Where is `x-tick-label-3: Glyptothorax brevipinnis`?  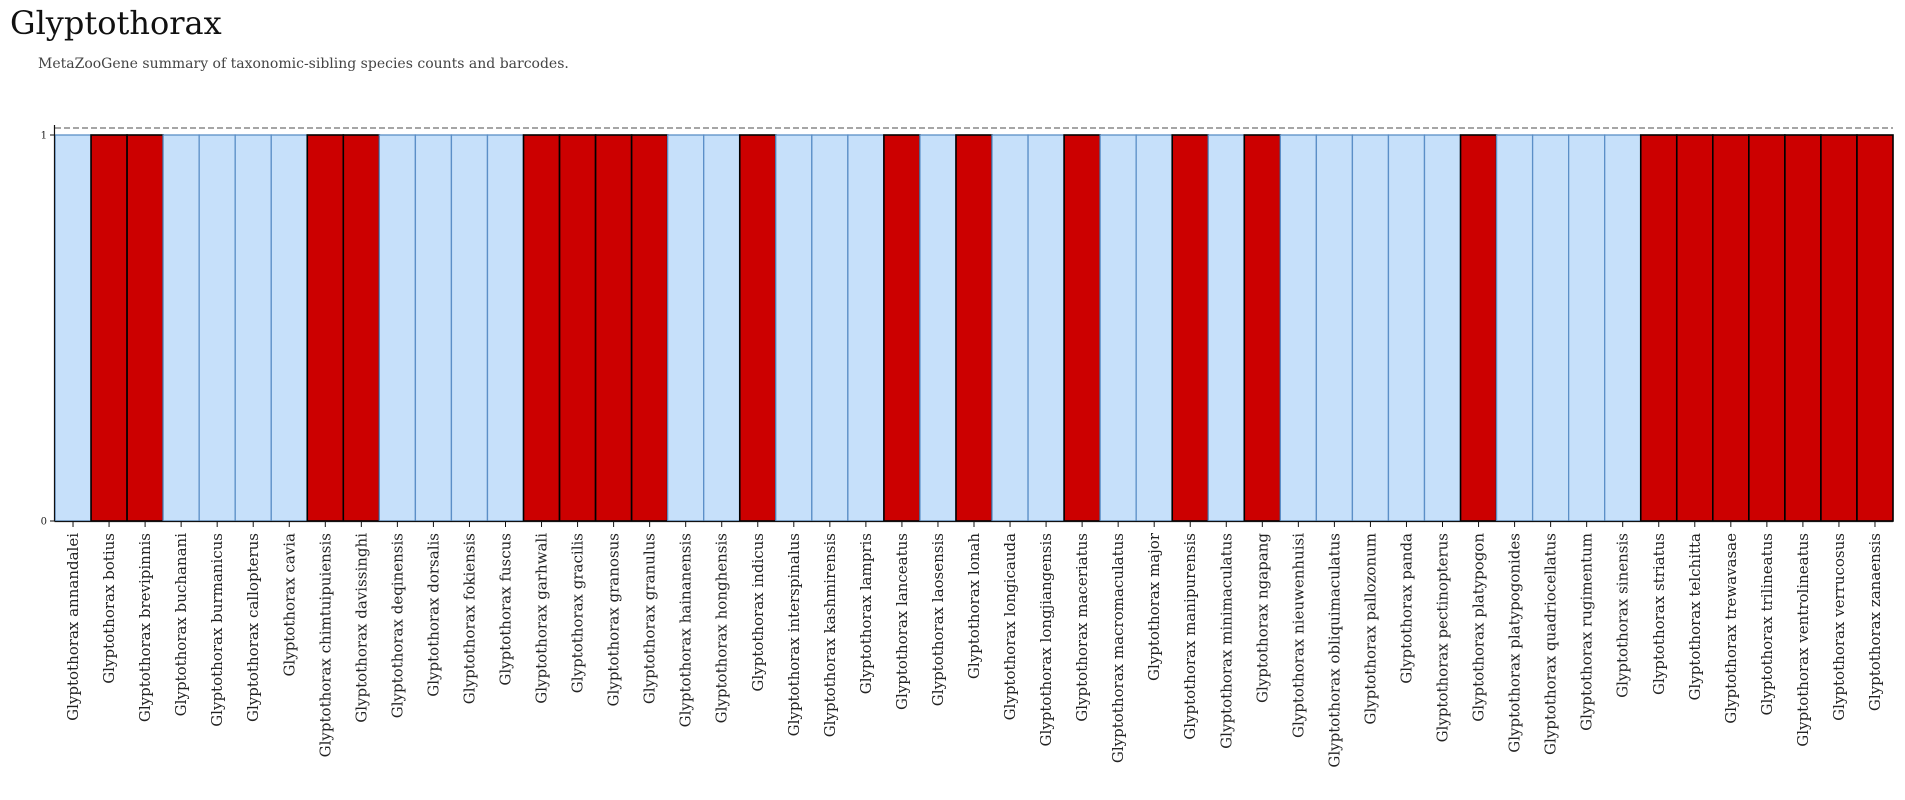
x-tick-label-3: Glyptothorax brevipinnis is located at coordinates (145, 627).